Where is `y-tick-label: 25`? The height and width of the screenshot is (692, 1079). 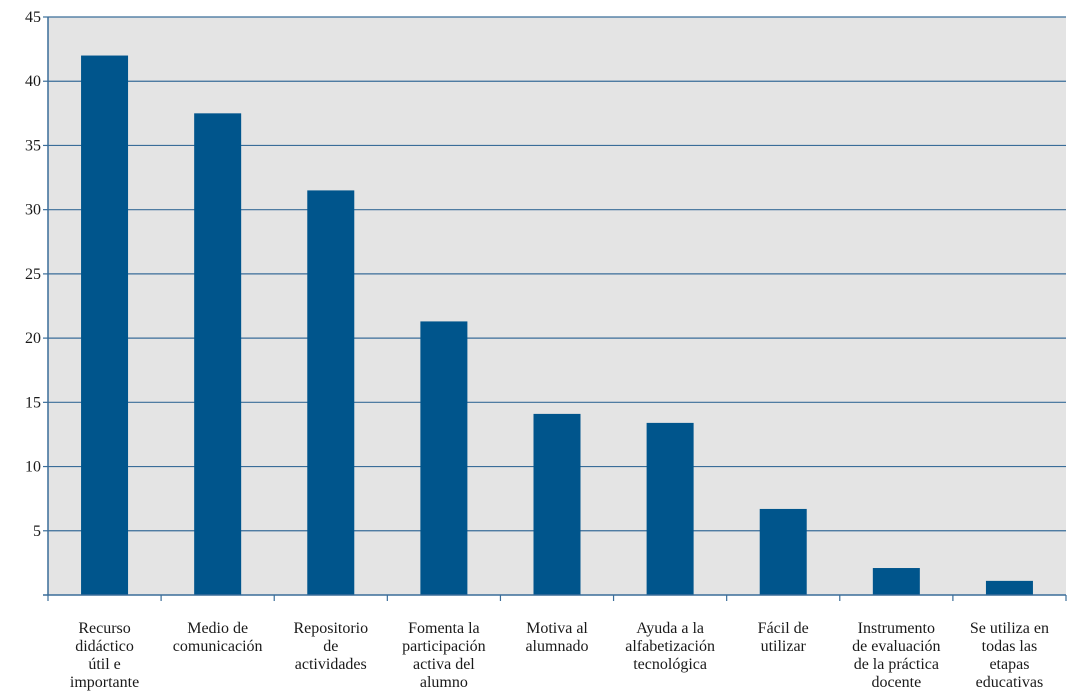 y-tick-label: 25 is located at coordinates (33, 274).